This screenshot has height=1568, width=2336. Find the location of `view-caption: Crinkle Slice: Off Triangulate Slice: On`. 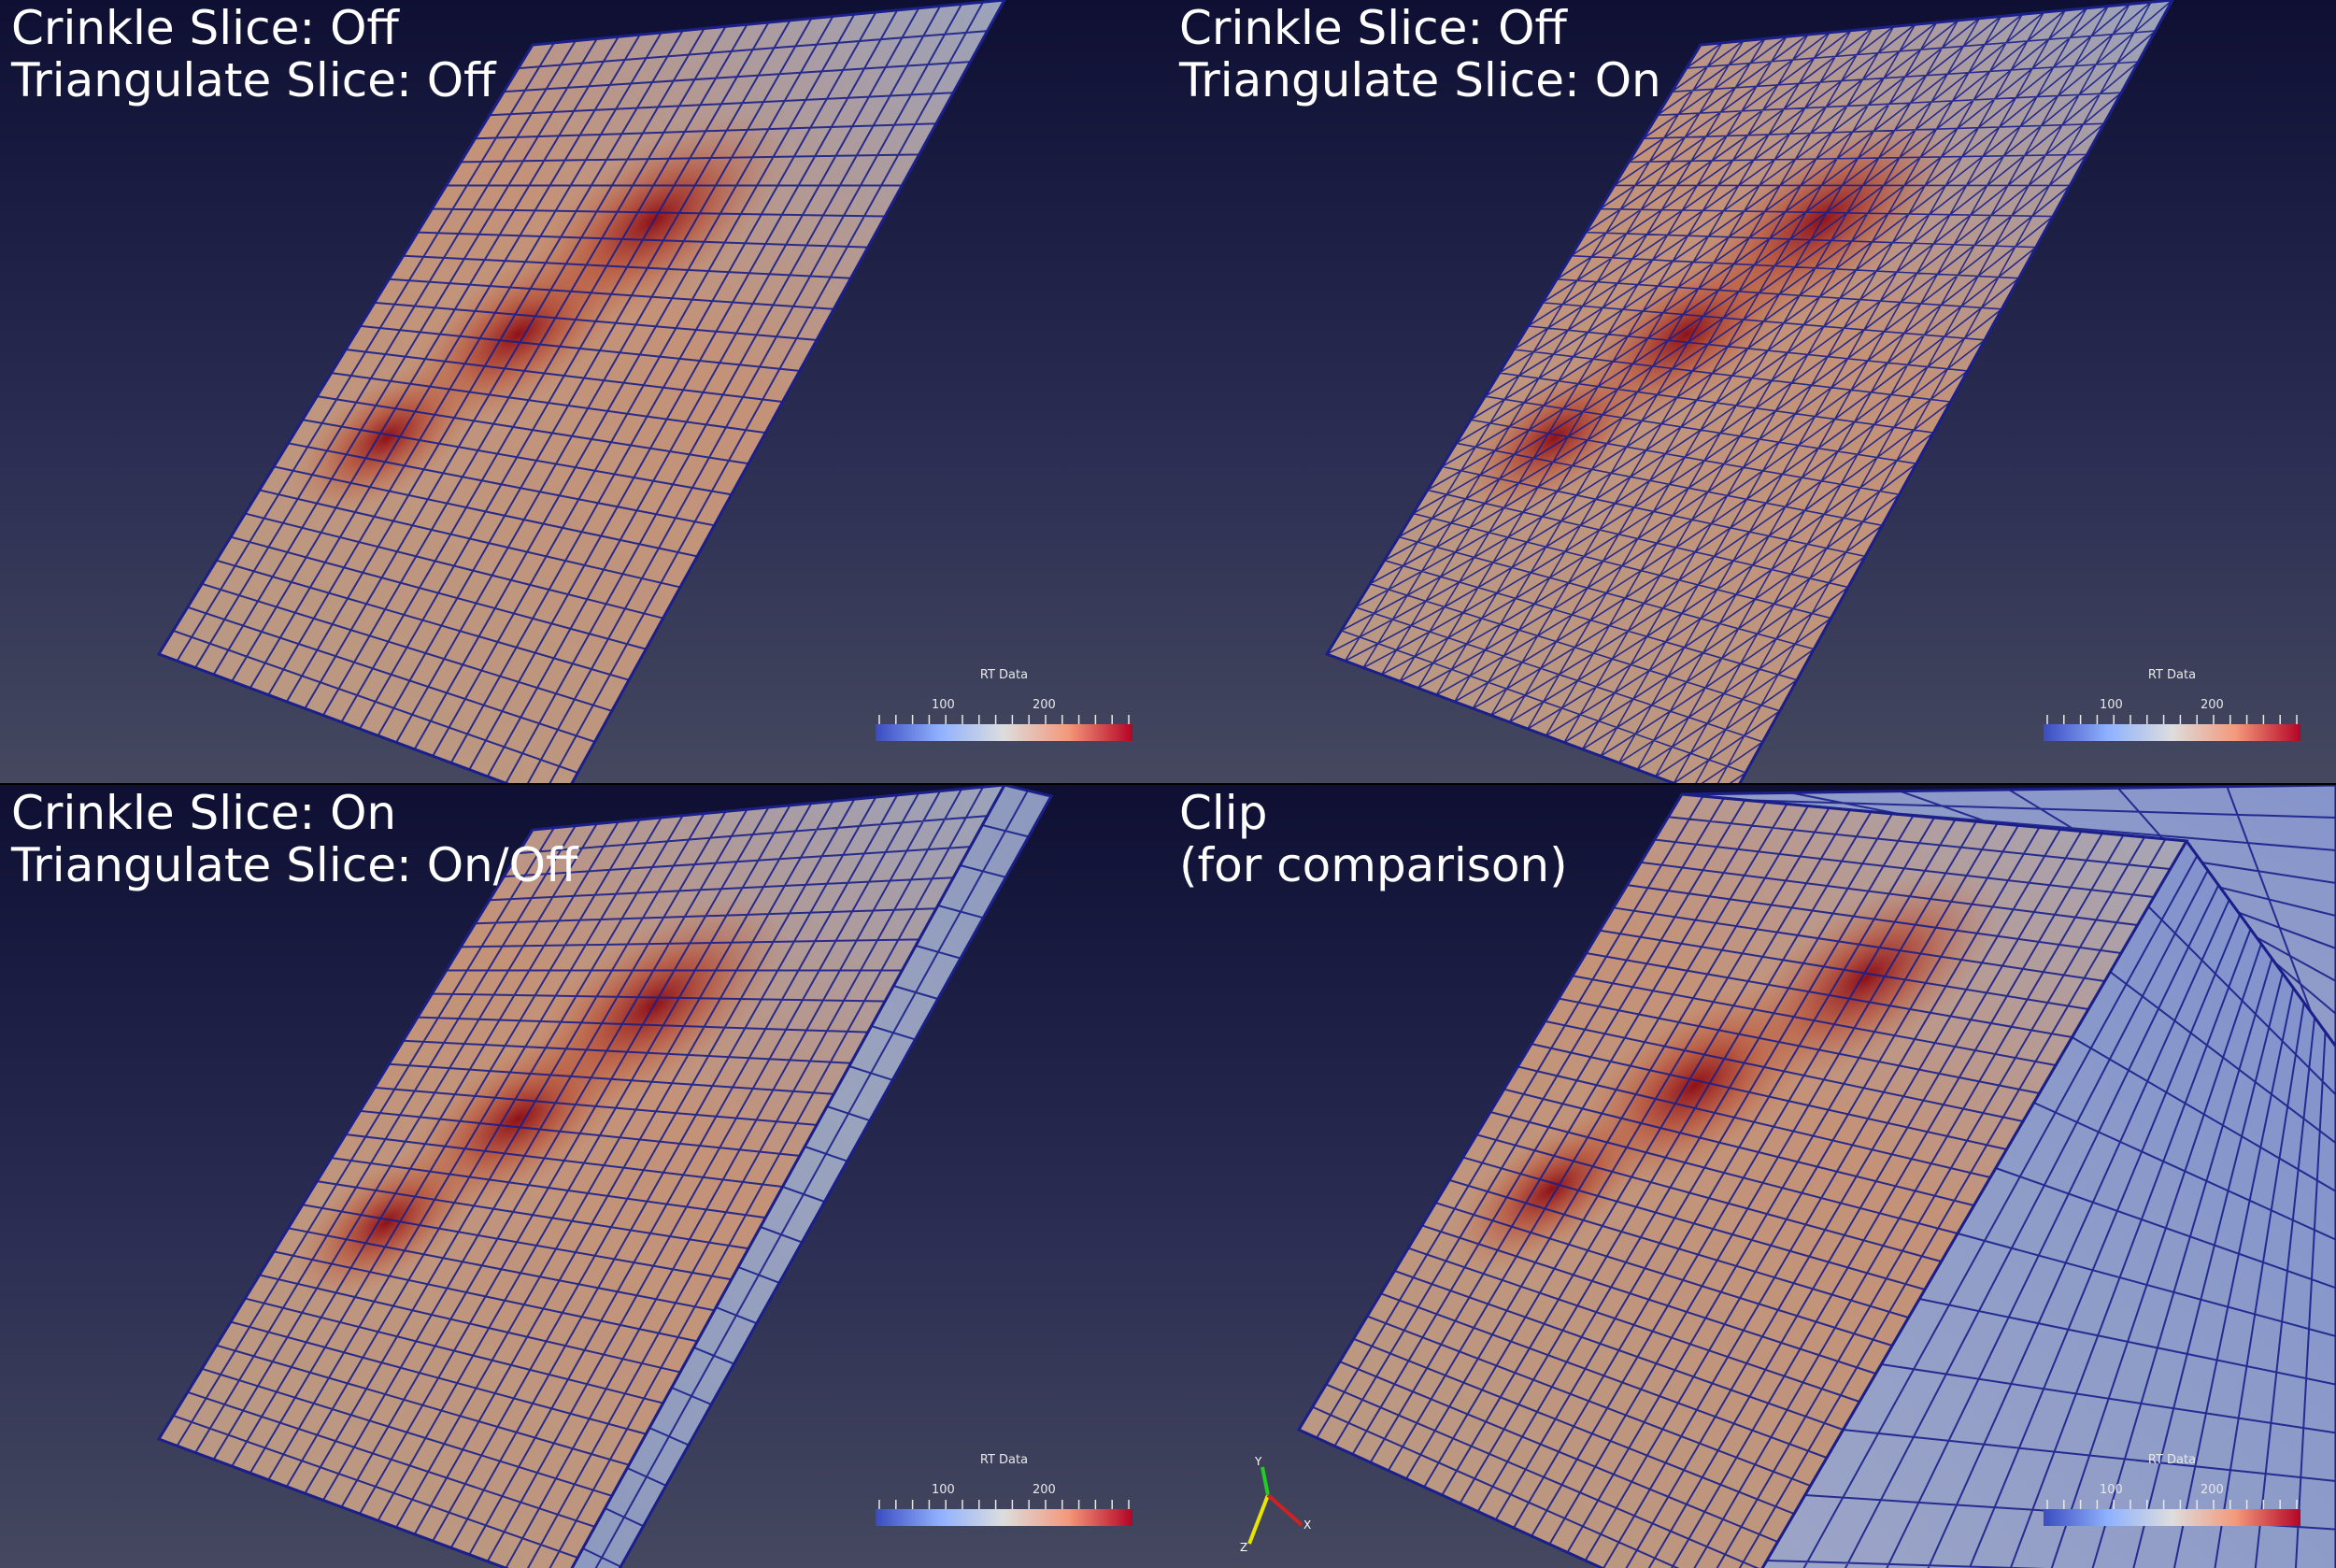

view-caption: Crinkle Slice: Off Triangulate Slice: On is located at coordinates (1420, 55).